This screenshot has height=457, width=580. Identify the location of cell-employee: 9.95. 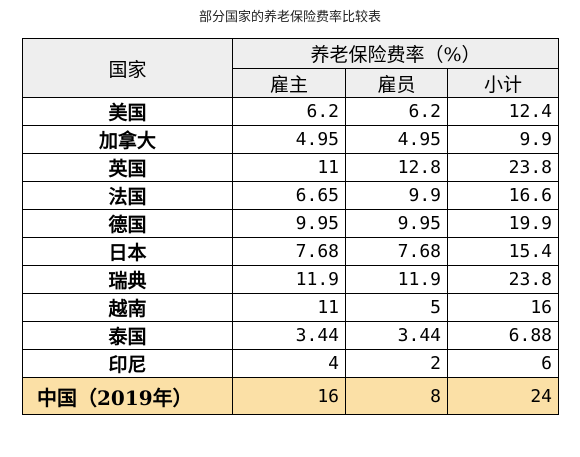
(396, 223).